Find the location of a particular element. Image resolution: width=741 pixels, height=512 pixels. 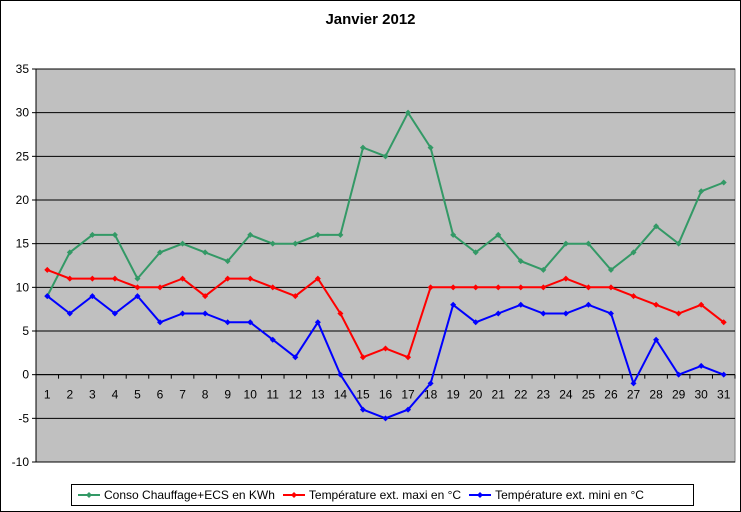

x-tick-label: 1 is located at coordinates (47, 395).